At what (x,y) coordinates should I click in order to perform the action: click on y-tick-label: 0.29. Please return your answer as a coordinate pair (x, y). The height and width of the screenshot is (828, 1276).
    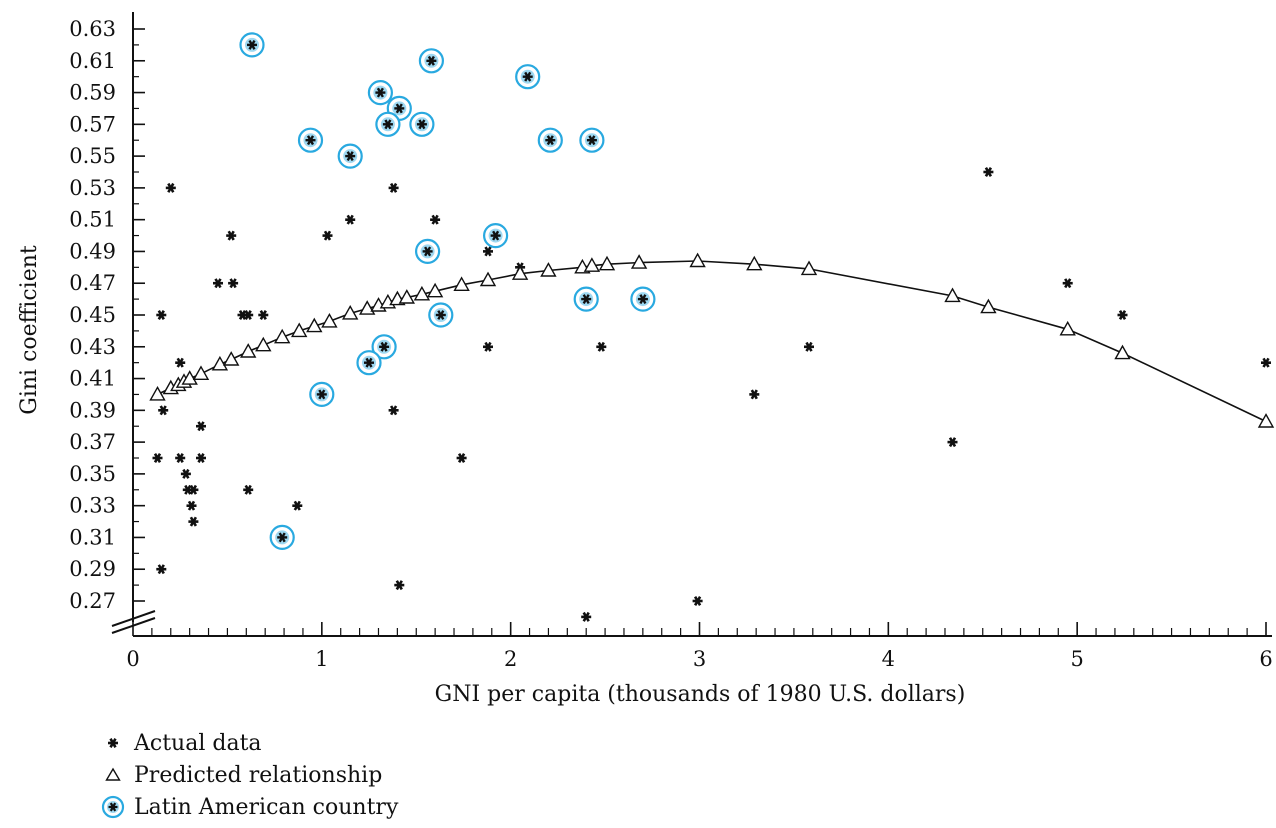
    Looking at the image, I should click on (92, 569).